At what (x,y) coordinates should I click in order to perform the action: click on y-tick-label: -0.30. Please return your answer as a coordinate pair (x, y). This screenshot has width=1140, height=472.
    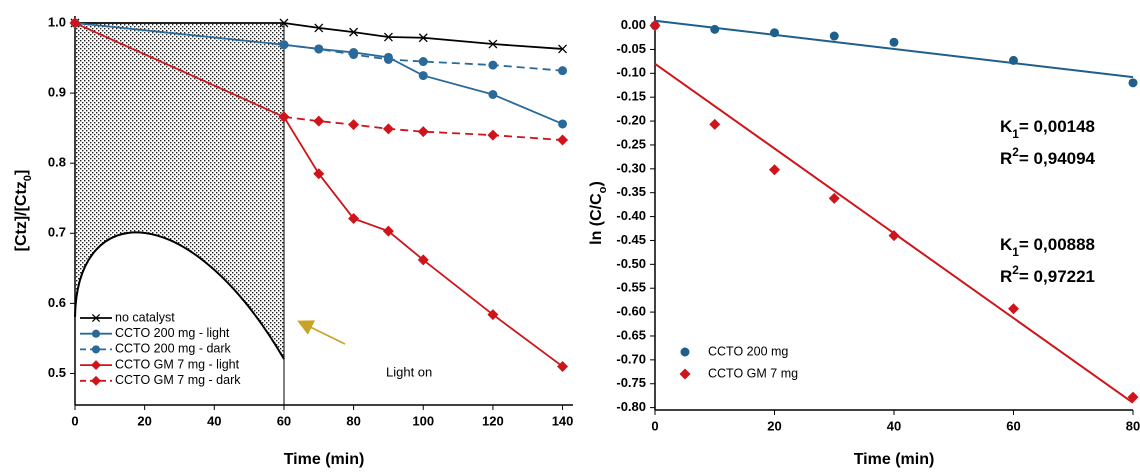
    Looking at the image, I should click on (631, 167).